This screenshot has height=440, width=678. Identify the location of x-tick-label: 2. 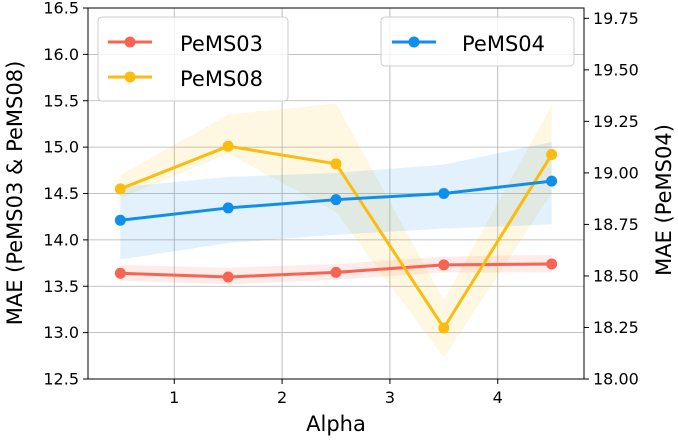
(282, 397).